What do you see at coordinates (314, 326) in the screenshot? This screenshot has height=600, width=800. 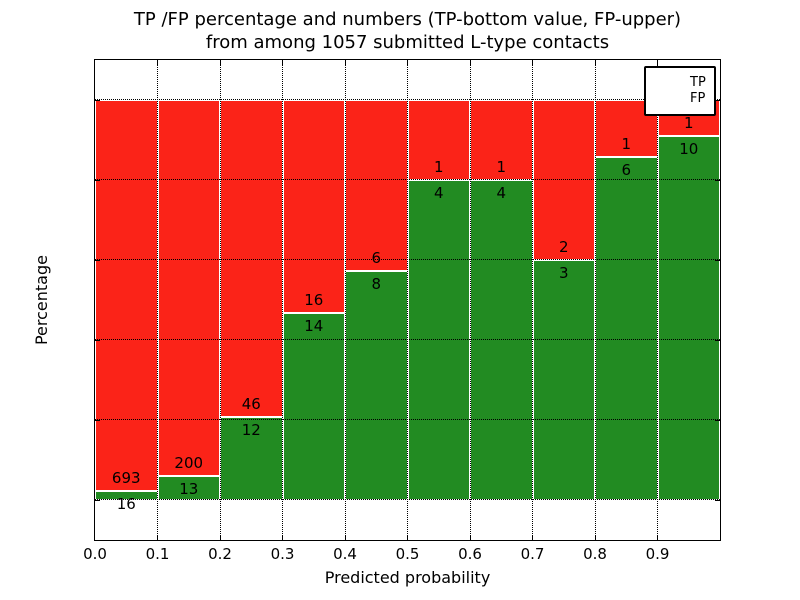 I see `tp-count-label: 14` at bounding box center [314, 326].